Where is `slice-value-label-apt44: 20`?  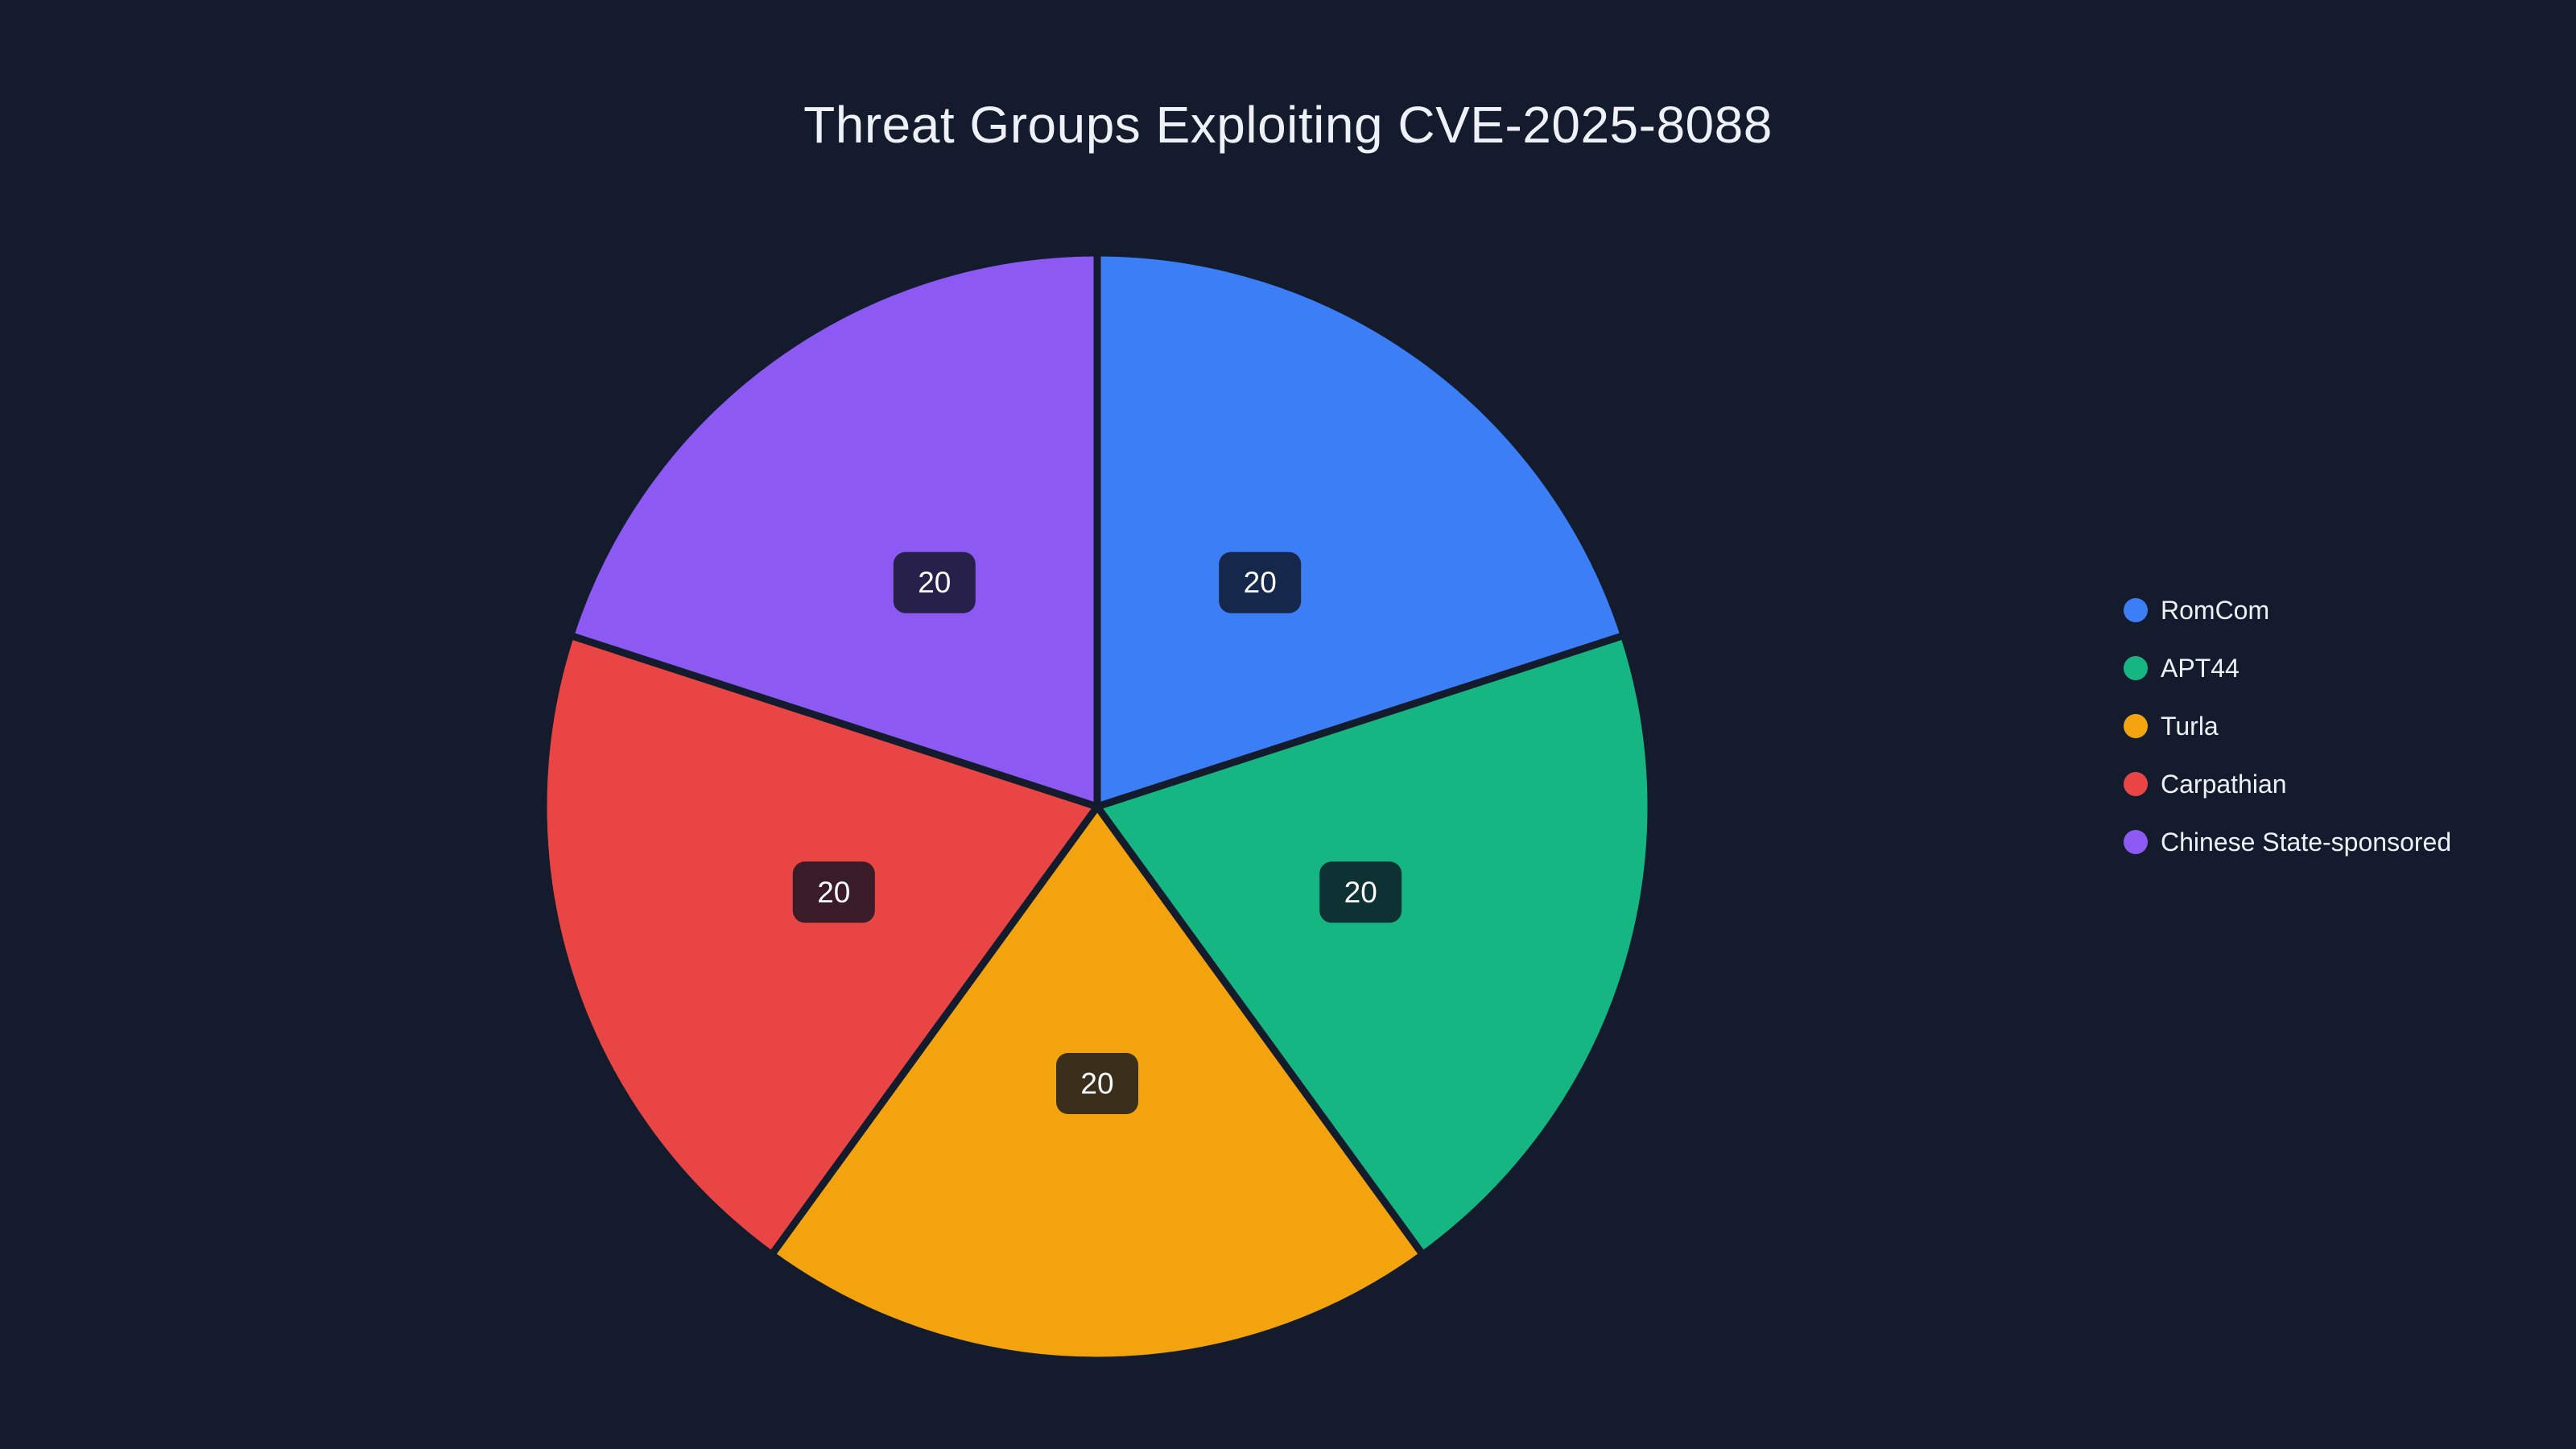
slice-value-label-apt44: 20 is located at coordinates (1360, 892).